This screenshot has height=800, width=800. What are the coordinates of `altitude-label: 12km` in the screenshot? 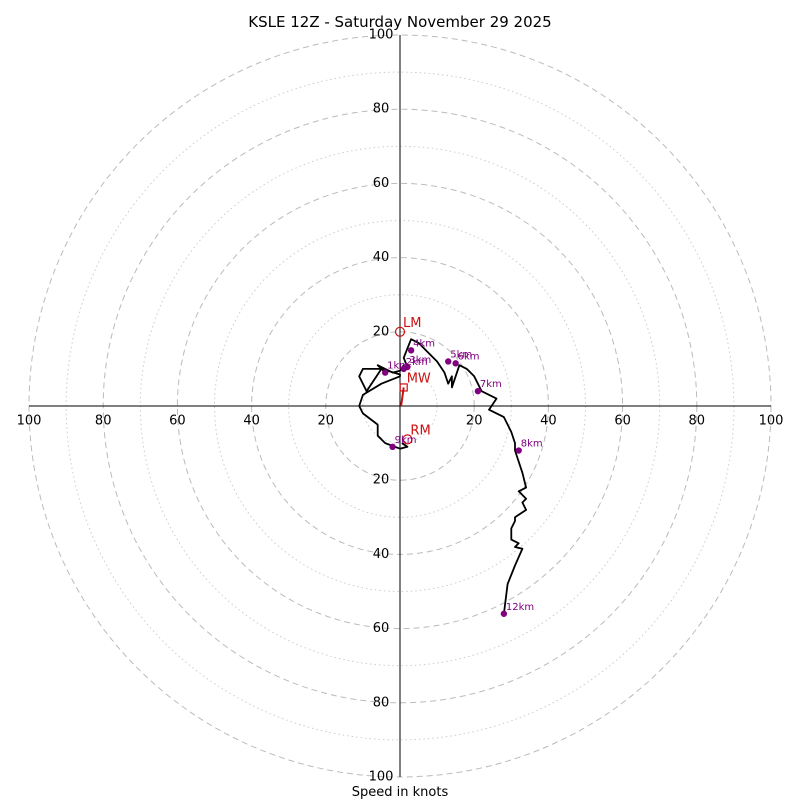 It's located at (520, 607).